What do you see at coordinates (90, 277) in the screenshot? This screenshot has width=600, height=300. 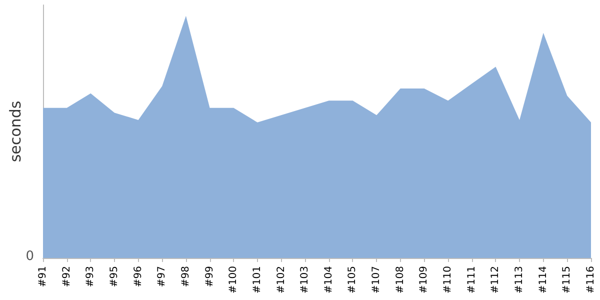 I see `x-tick-label: #93` at bounding box center [90, 277].